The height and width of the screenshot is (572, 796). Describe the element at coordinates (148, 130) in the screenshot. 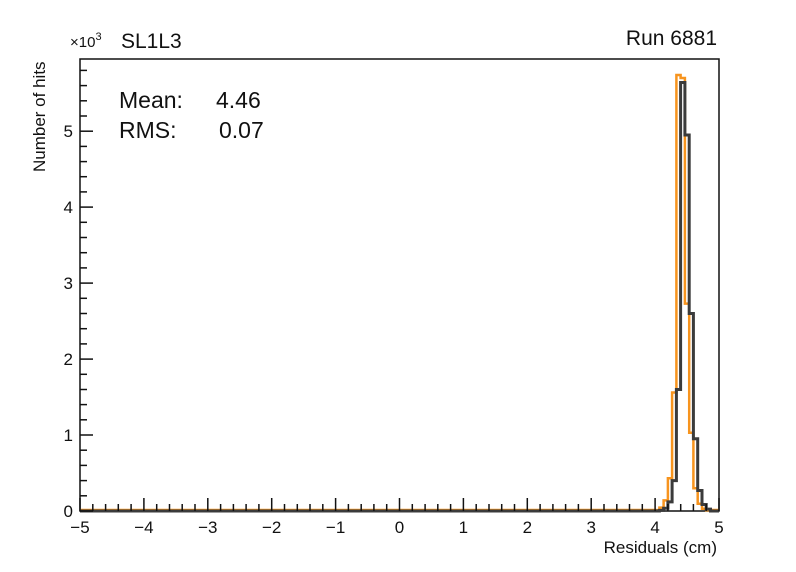

I see `stat-rms-label: RMS:` at that location.